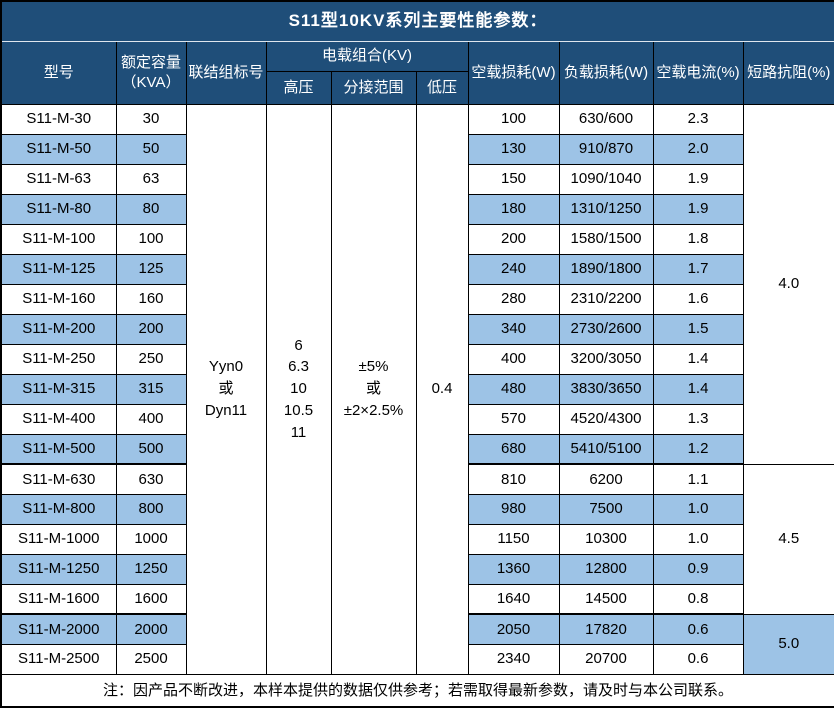 The width and height of the screenshot is (834, 708). What do you see at coordinates (513, 119) in the screenshot?
I see `cell-no-load-loss: 100` at bounding box center [513, 119].